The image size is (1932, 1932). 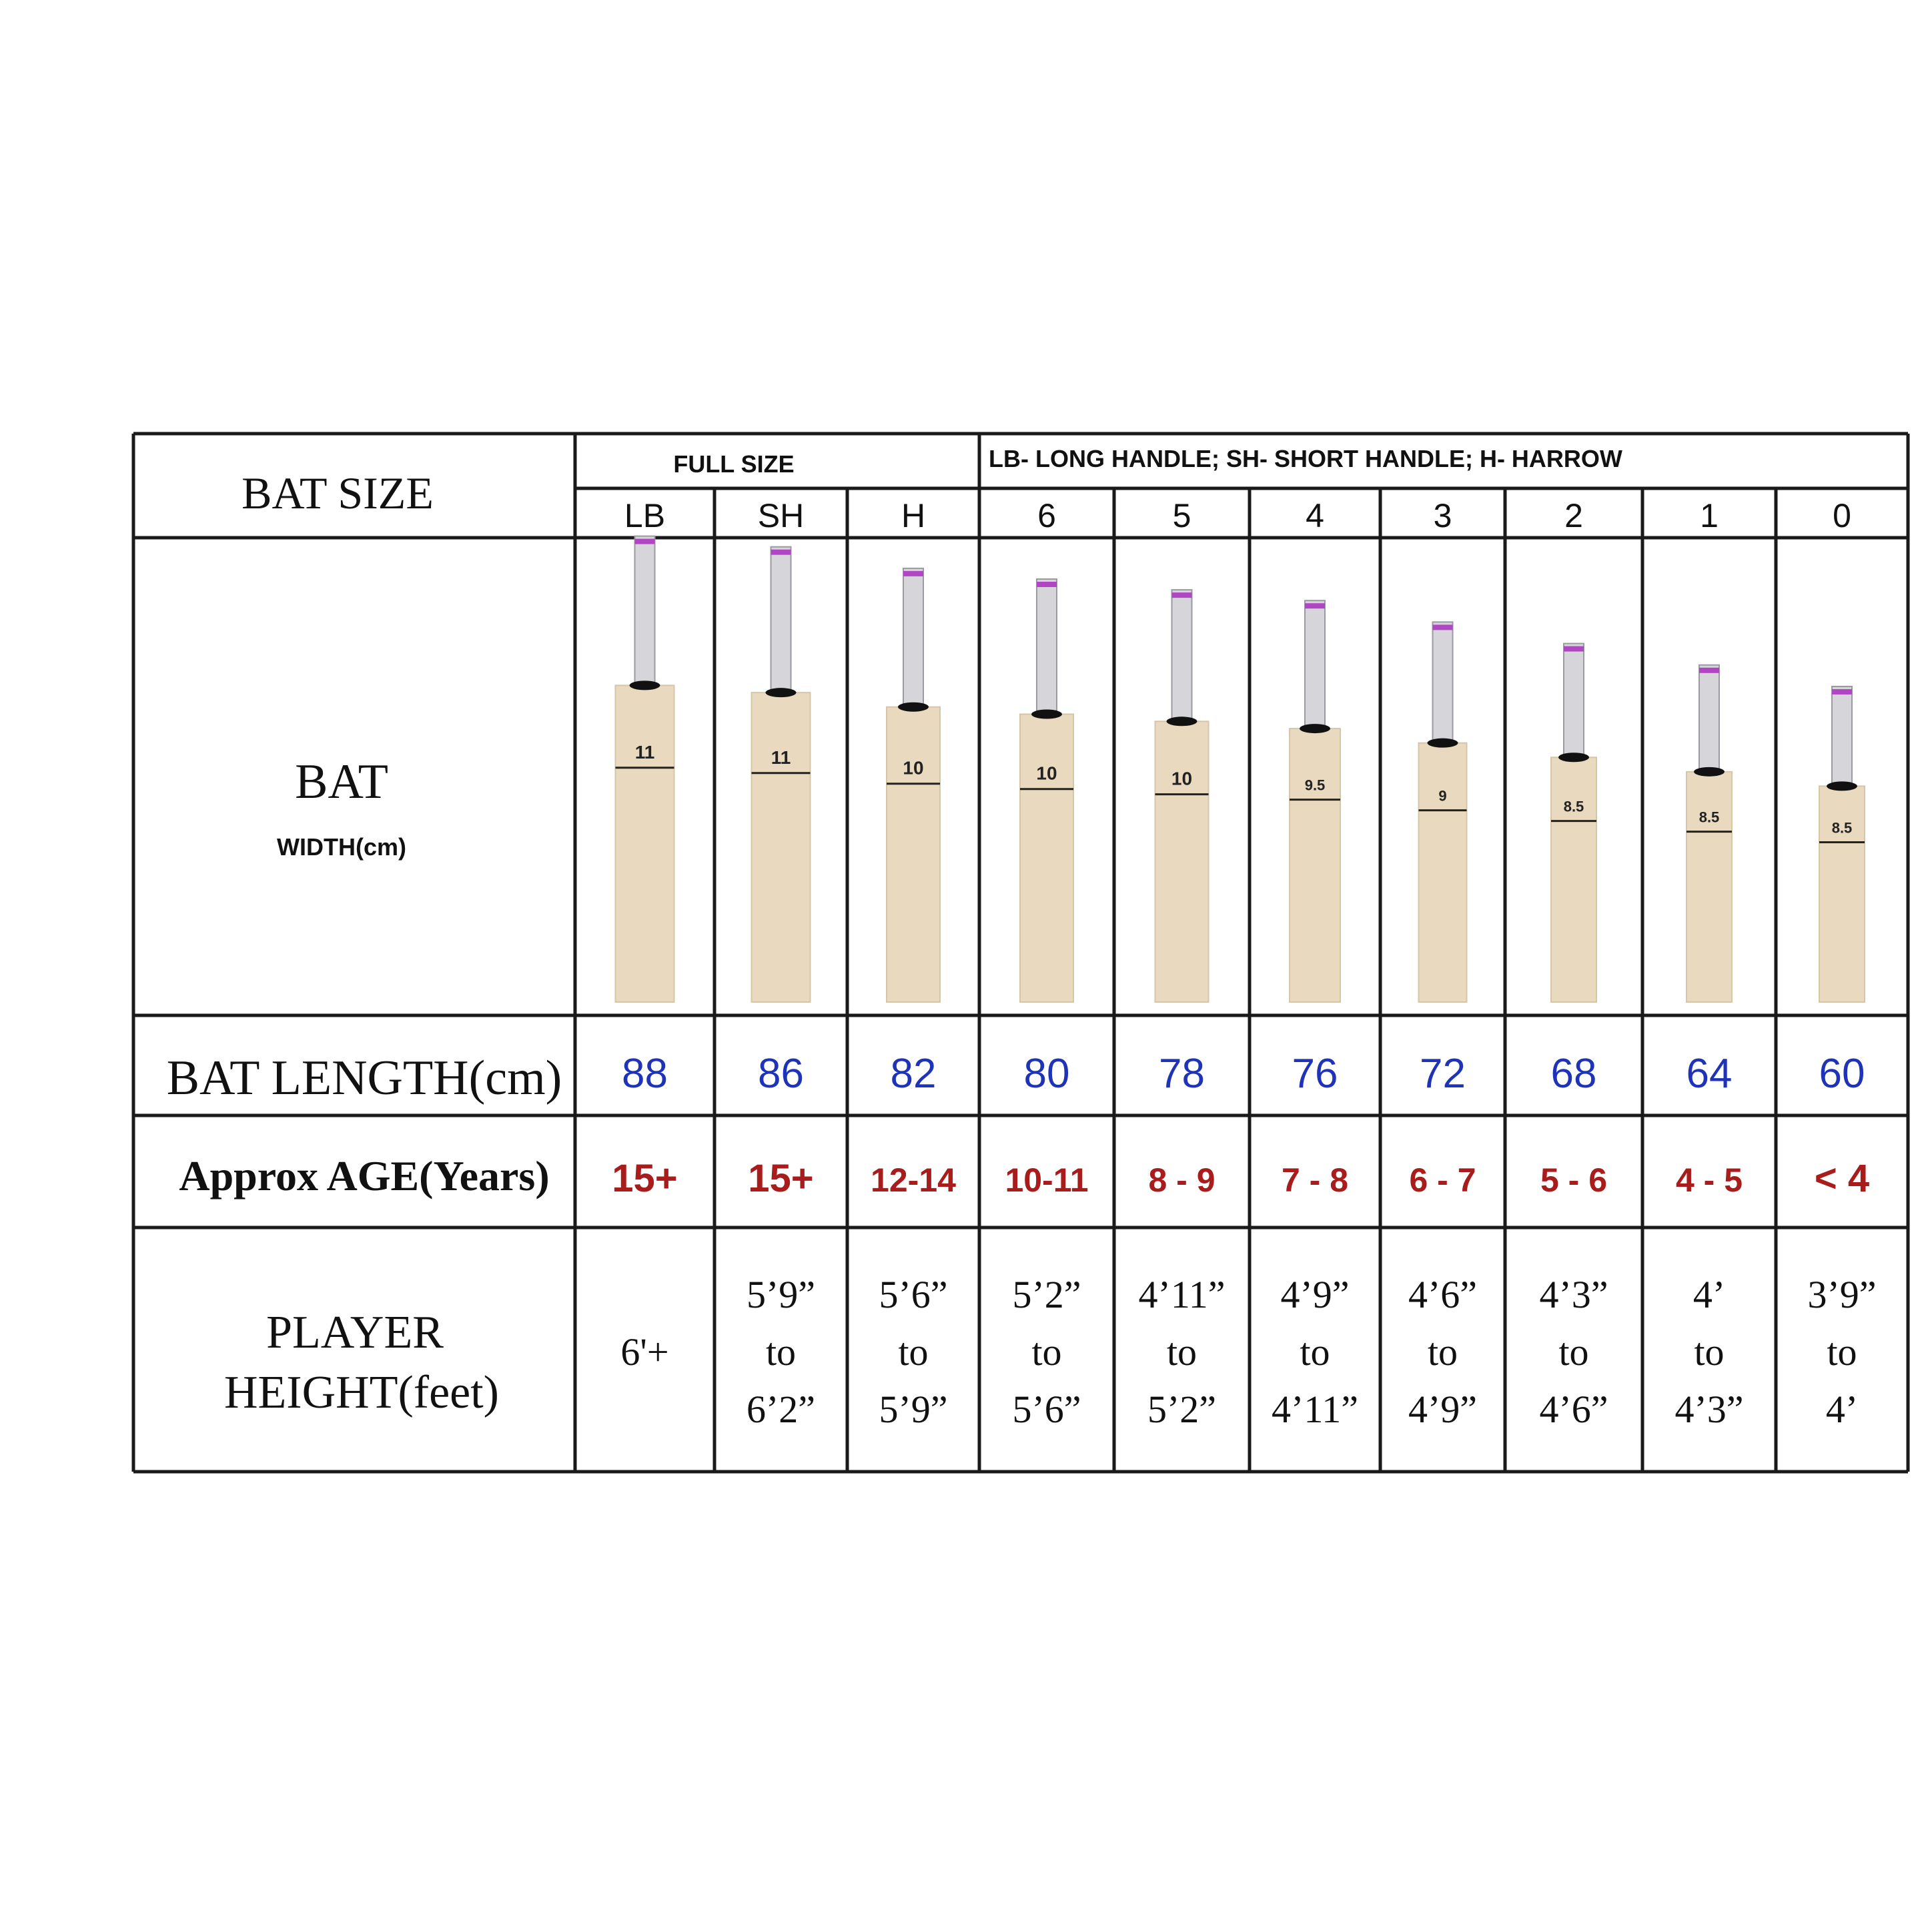 I want to click on height-value: 3’9”, so click(x=1841, y=1294).